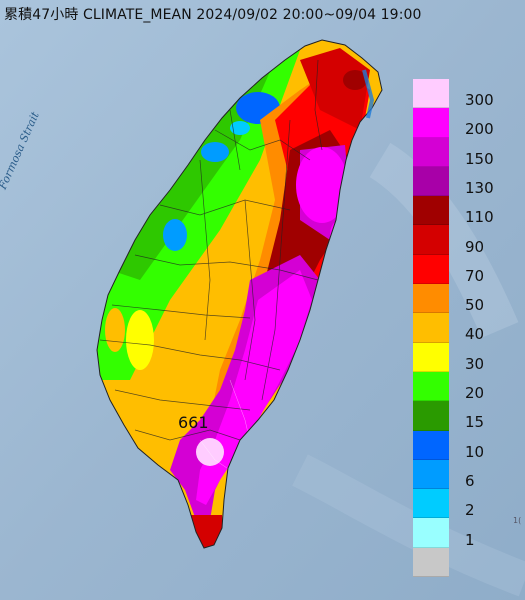 Image resolution: width=525 pixels, height=600 pixels. I want to click on legend-label: 110, so click(479, 217).